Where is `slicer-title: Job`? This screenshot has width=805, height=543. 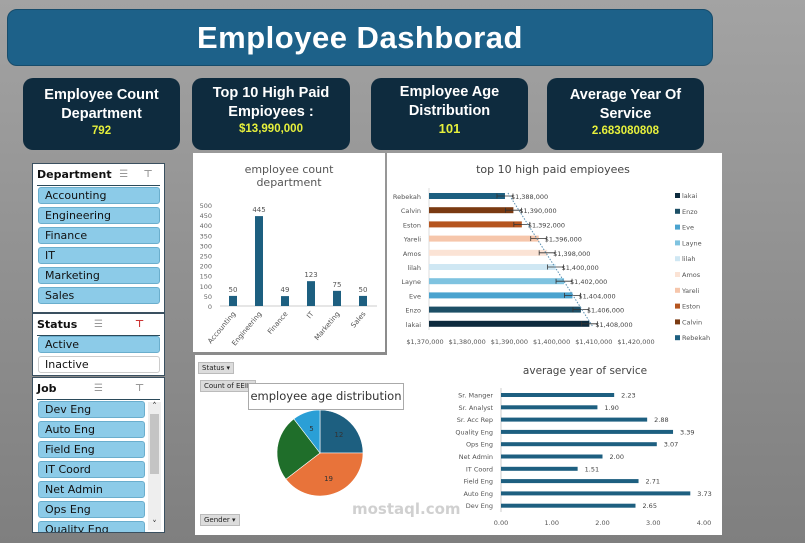 slicer-title: Job is located at coordinates (47, 388).